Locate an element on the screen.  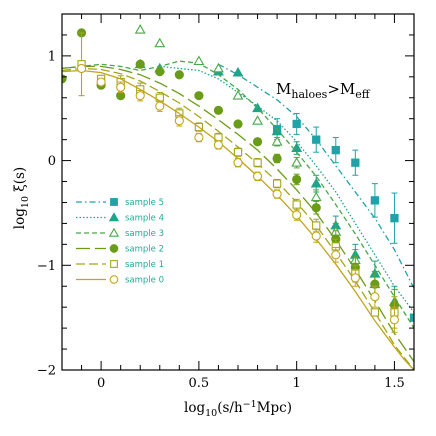
x-axis-label-rest: (s/h is located at coordinates (230, 408).